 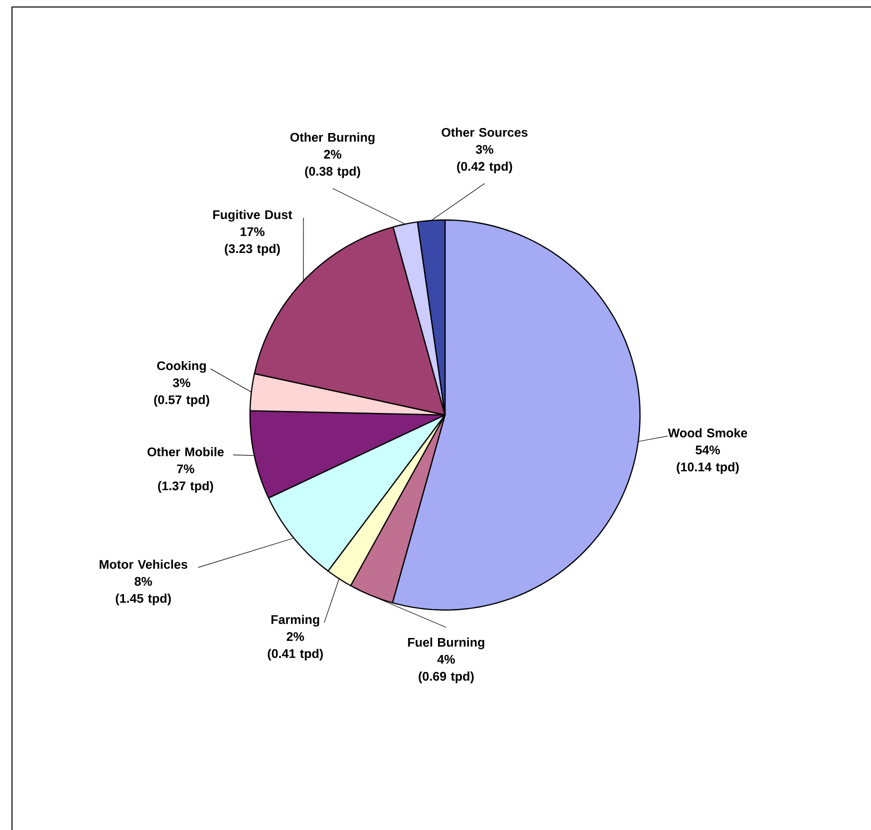 I want to click on data-label: 2% (0.38 tpd), so click(x=332, y=164).